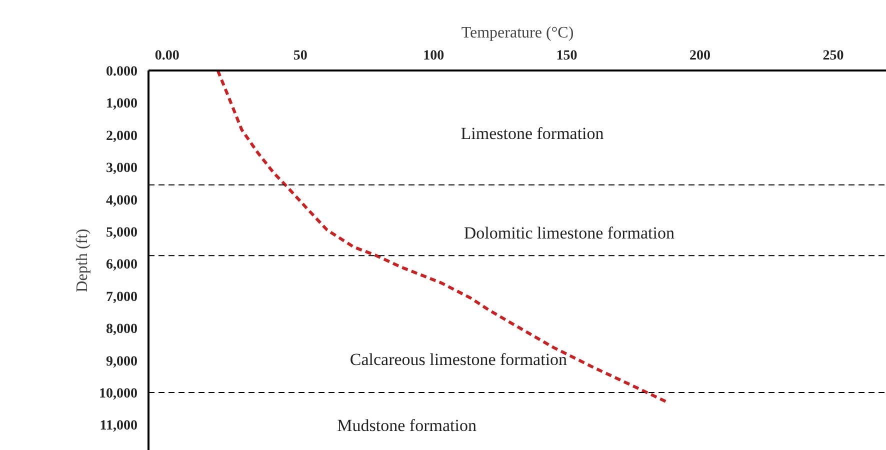 This screenshot has width=886, height=450. What do you see at coordinates (532, 133) in the screenshot?
I see `annotation: Limestone formation` at bounding box center [532, 133].